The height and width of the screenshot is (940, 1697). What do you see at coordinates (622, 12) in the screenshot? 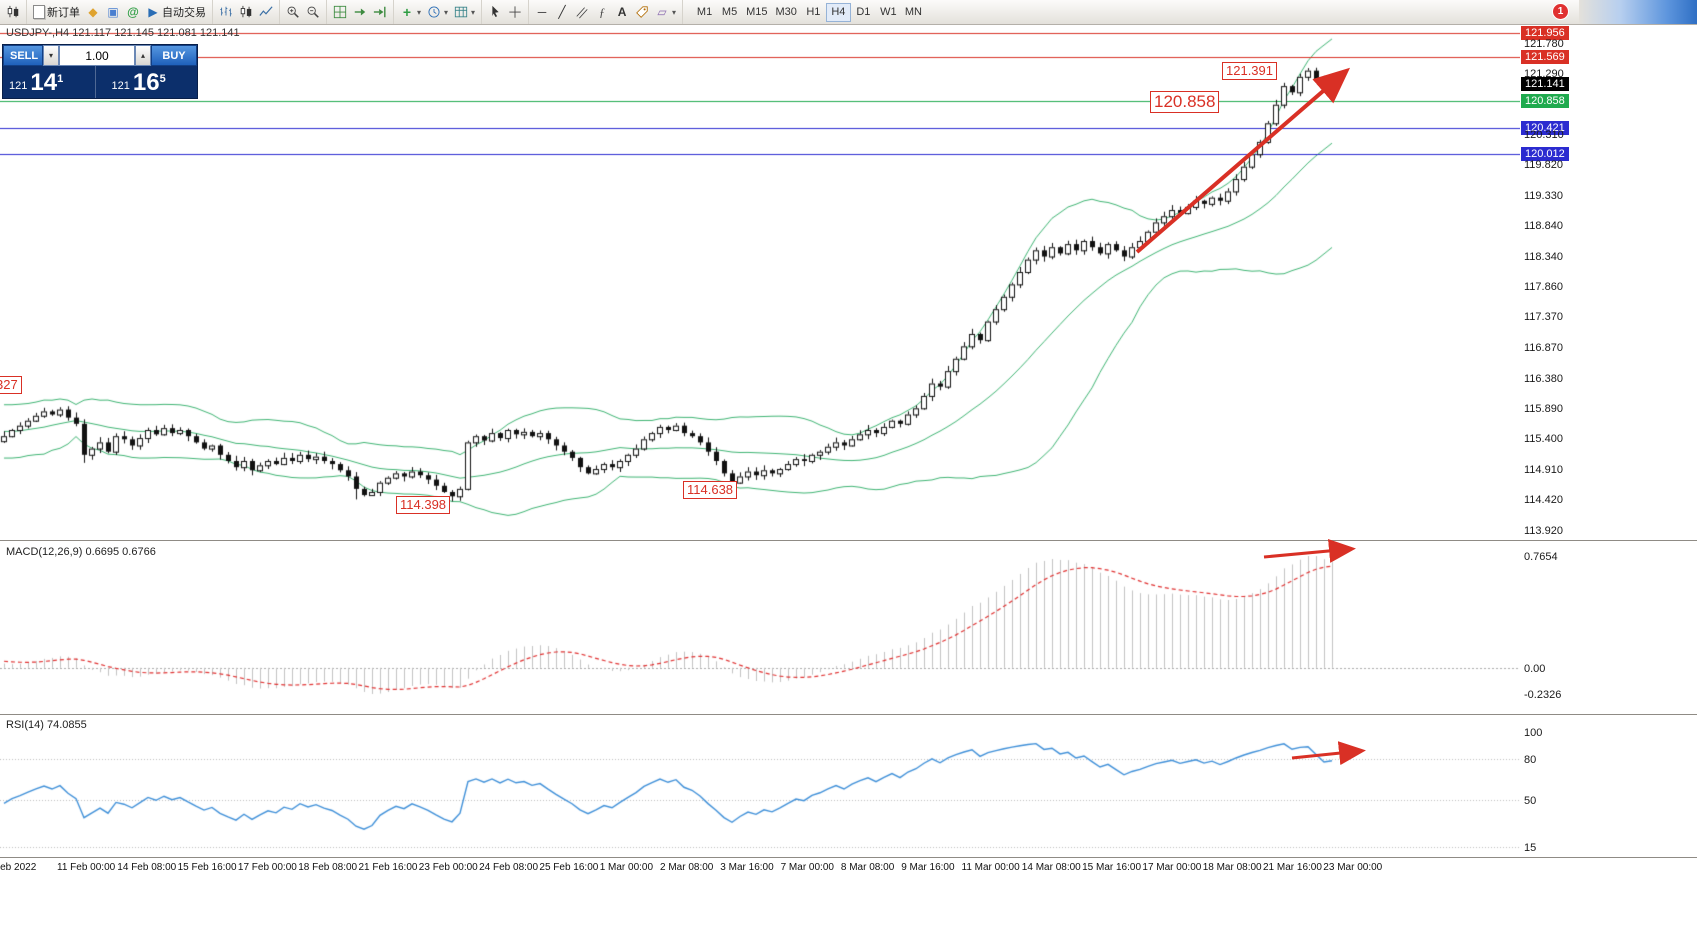
I see `text-button: A` at bounding box center [622, 12].